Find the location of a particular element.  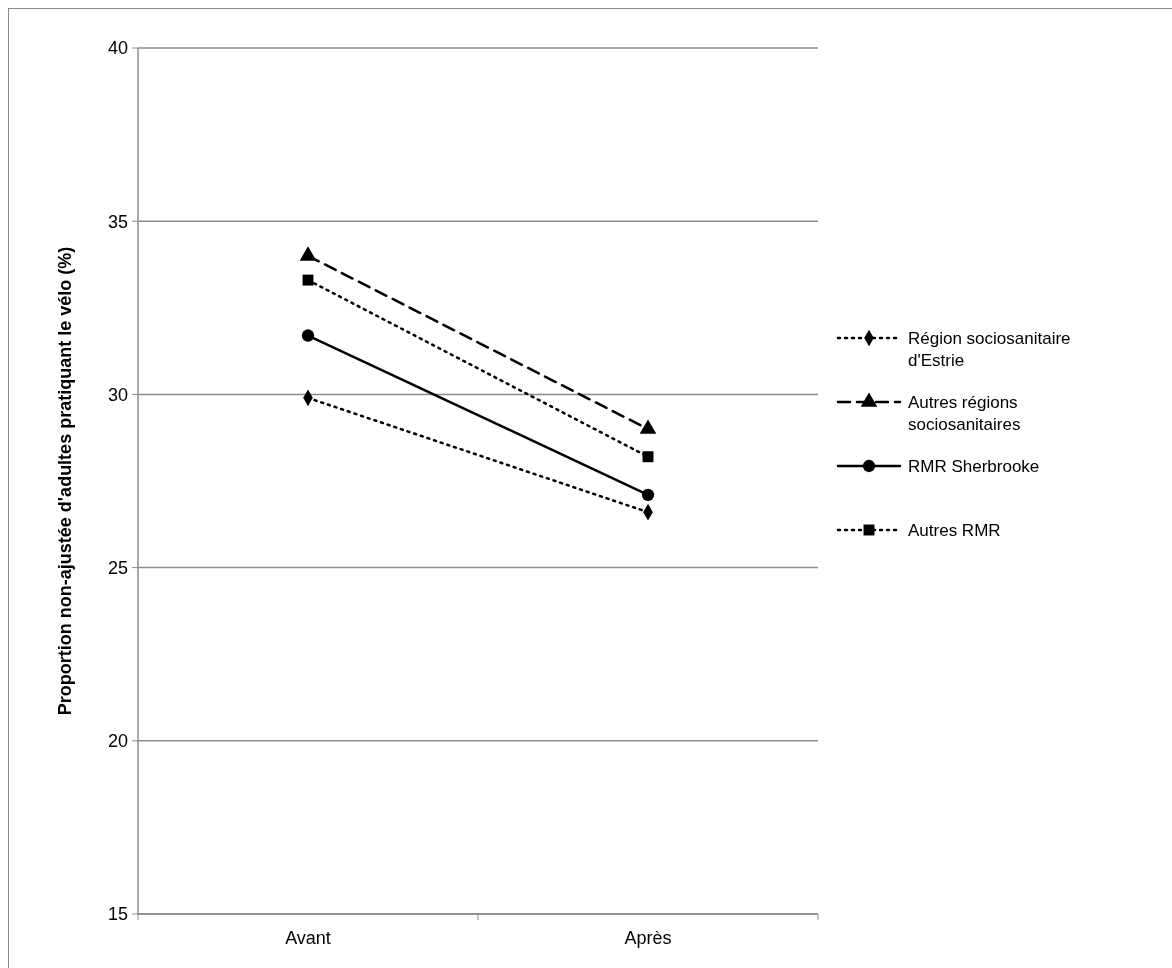

legend-label: RMR Sherbrooke is located at coordinates (974, 466).